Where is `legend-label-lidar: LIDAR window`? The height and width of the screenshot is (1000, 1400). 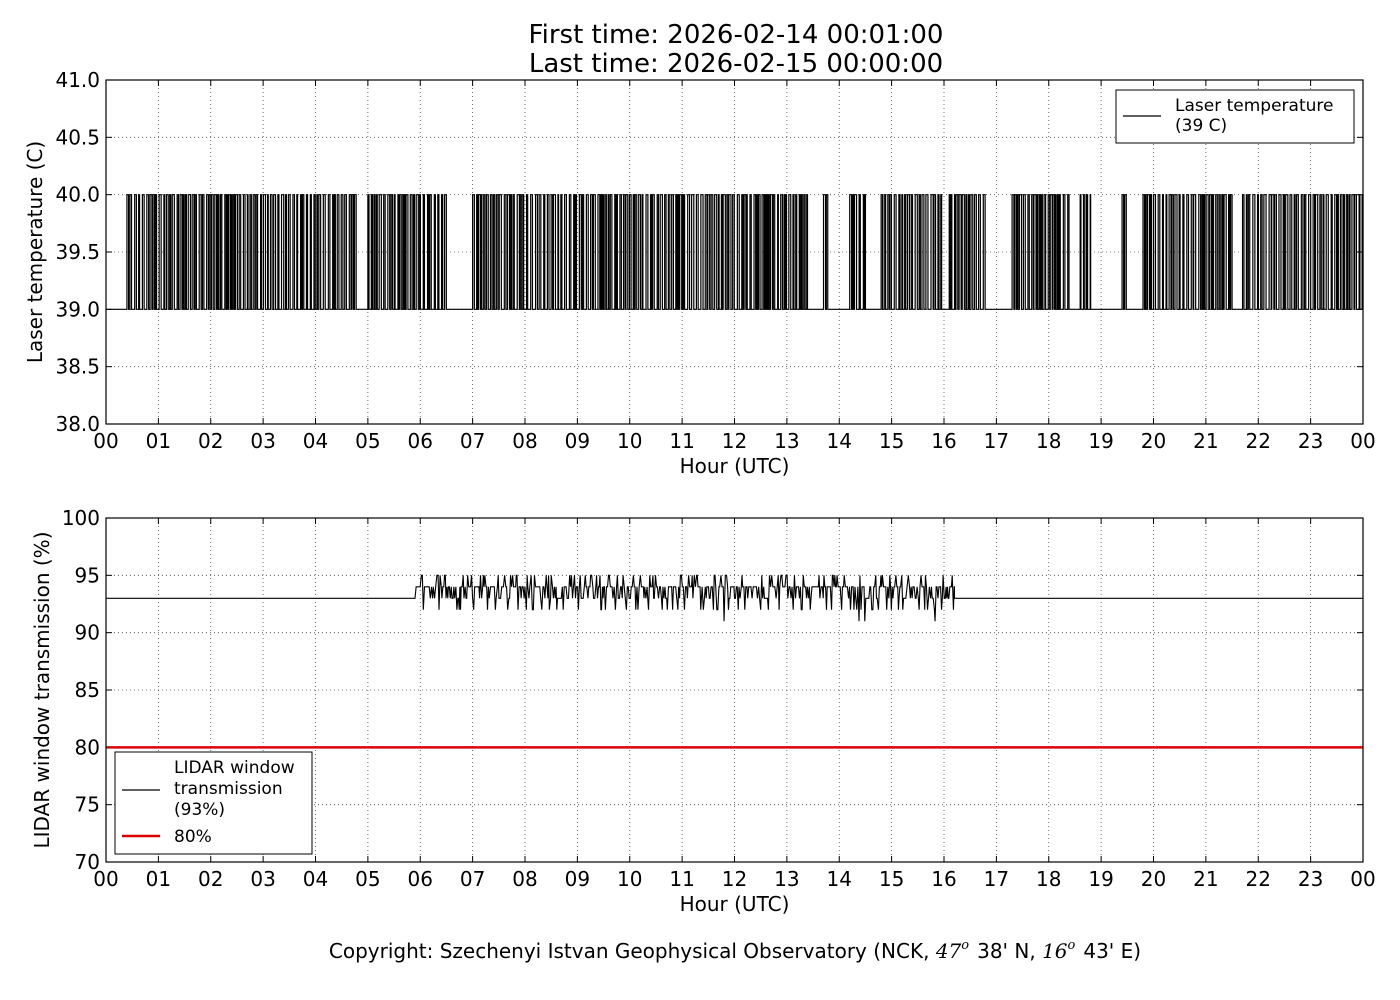 legend-label-lidar: LIDAR window is located at coordinates (234, 768).